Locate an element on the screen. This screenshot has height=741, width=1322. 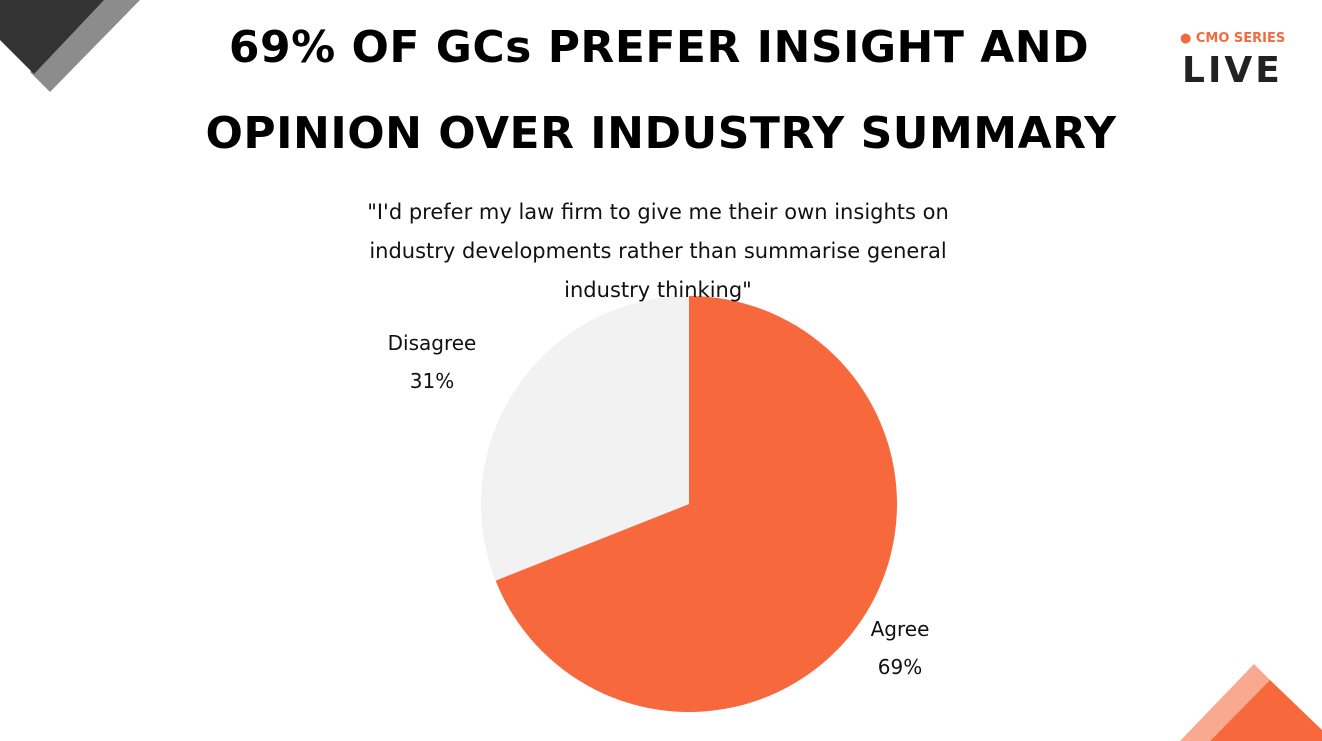
page-title-line-2: OPINION OVER INDUSTRY SUMMARY is located at coordinates (661, 133).